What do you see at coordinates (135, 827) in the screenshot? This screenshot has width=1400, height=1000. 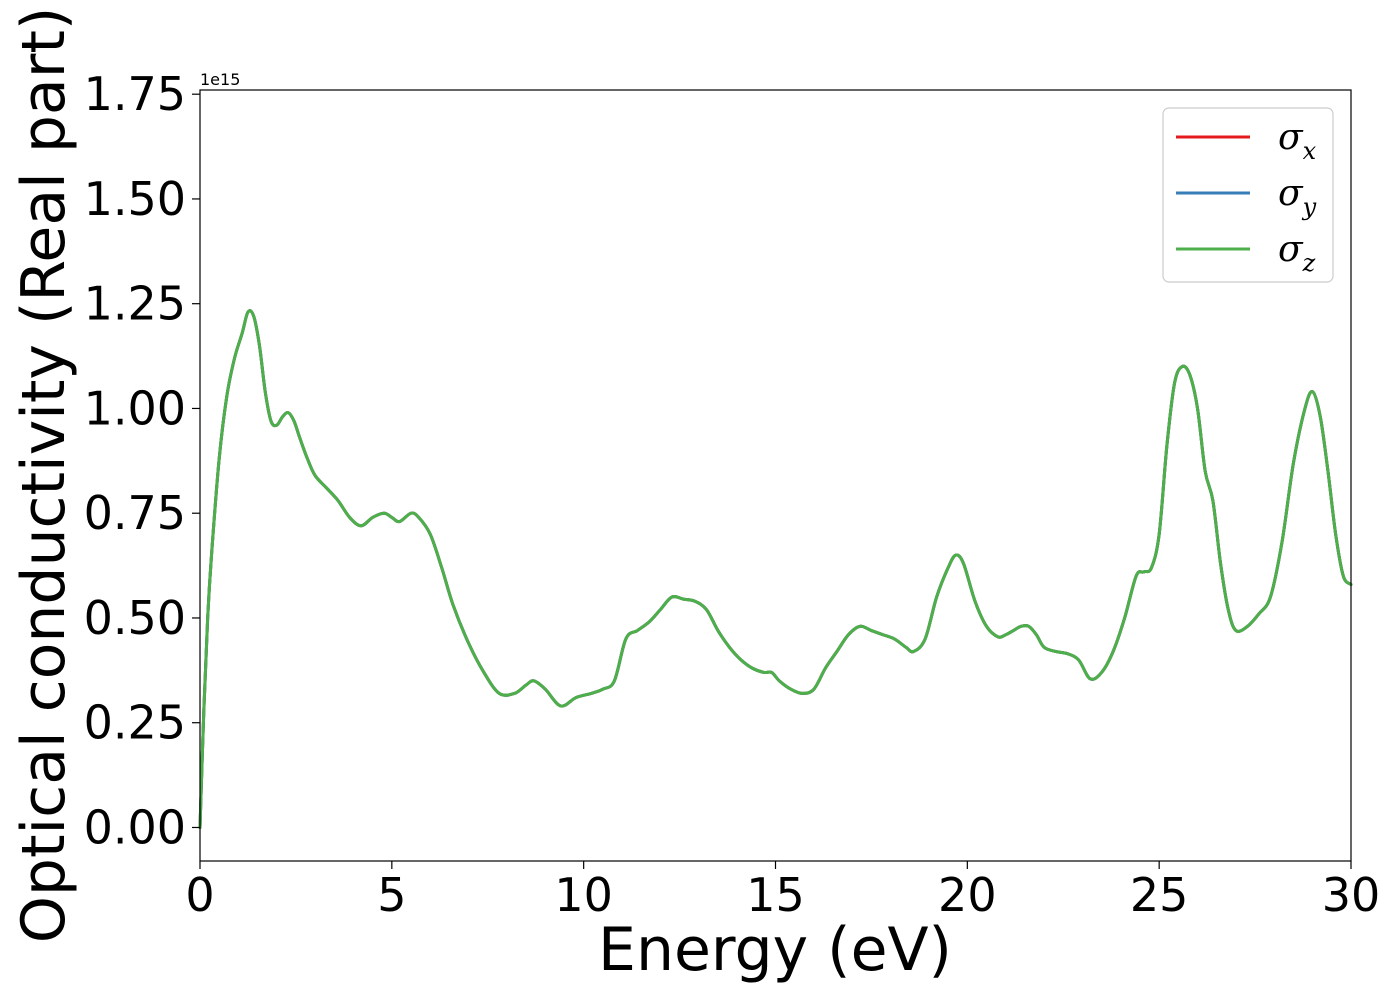 I see `y-tick-label: 0.00` at bounding box center [135, 827].